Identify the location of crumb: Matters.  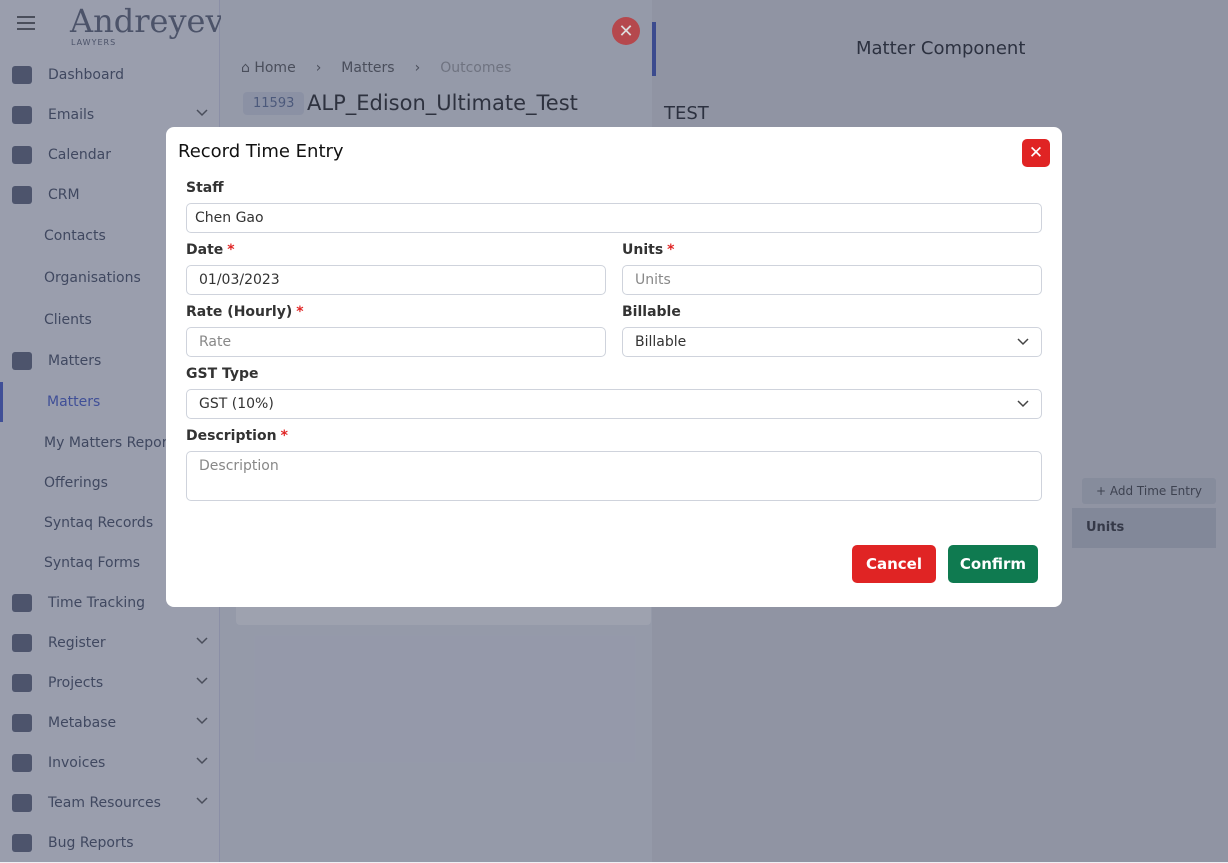
(368, 68).